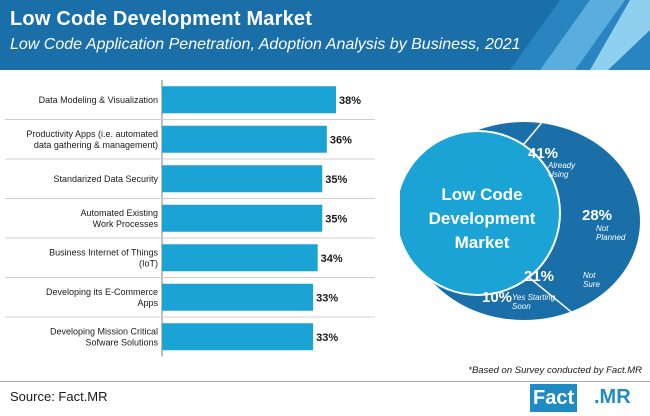  I want to click on slice-label: Sure, so click(591, 284).